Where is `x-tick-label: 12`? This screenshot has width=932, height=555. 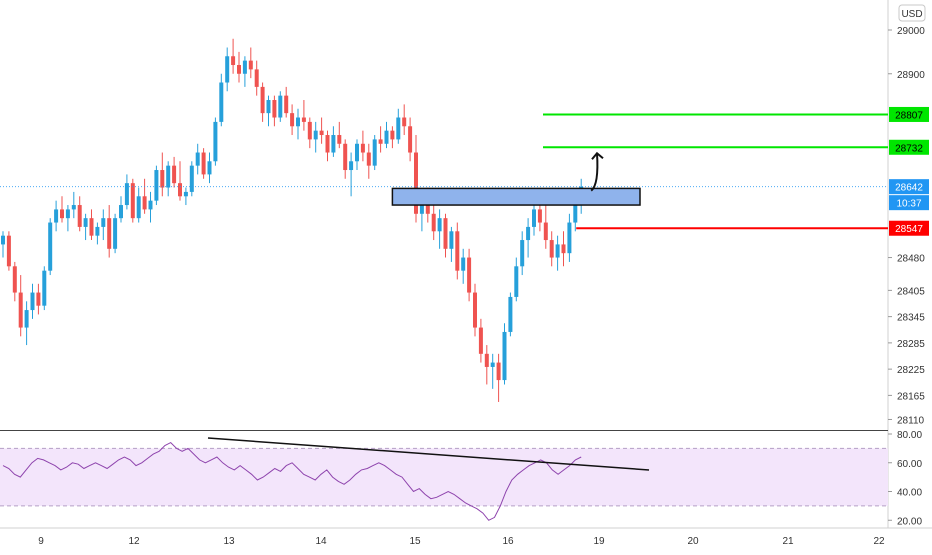
x-tick-label: 12 is located at coordinates (134, 541).